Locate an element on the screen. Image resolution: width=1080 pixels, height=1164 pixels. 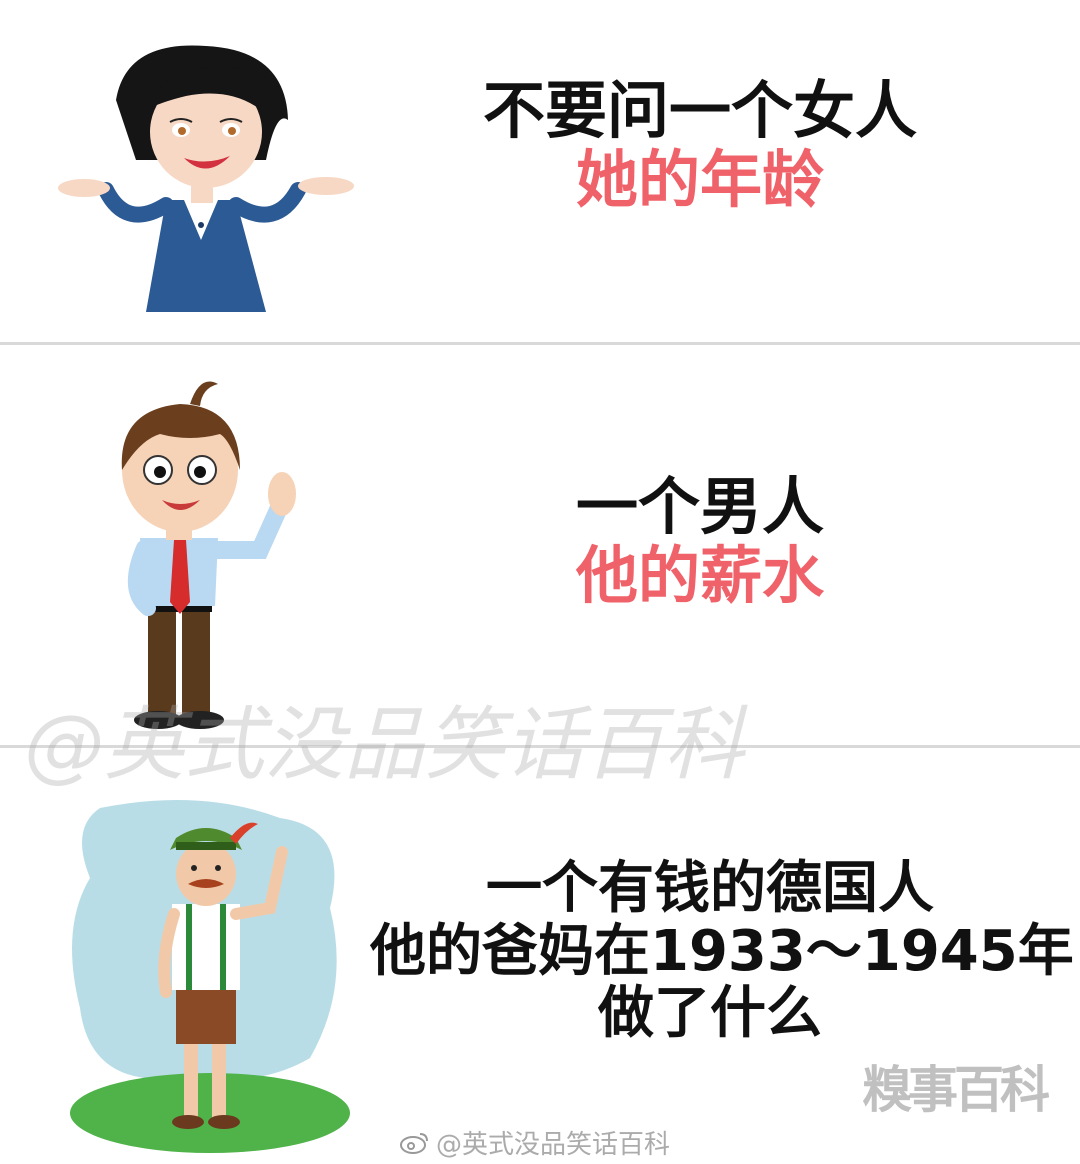
german-man-figure-icon is located at coordinates (210, 976).